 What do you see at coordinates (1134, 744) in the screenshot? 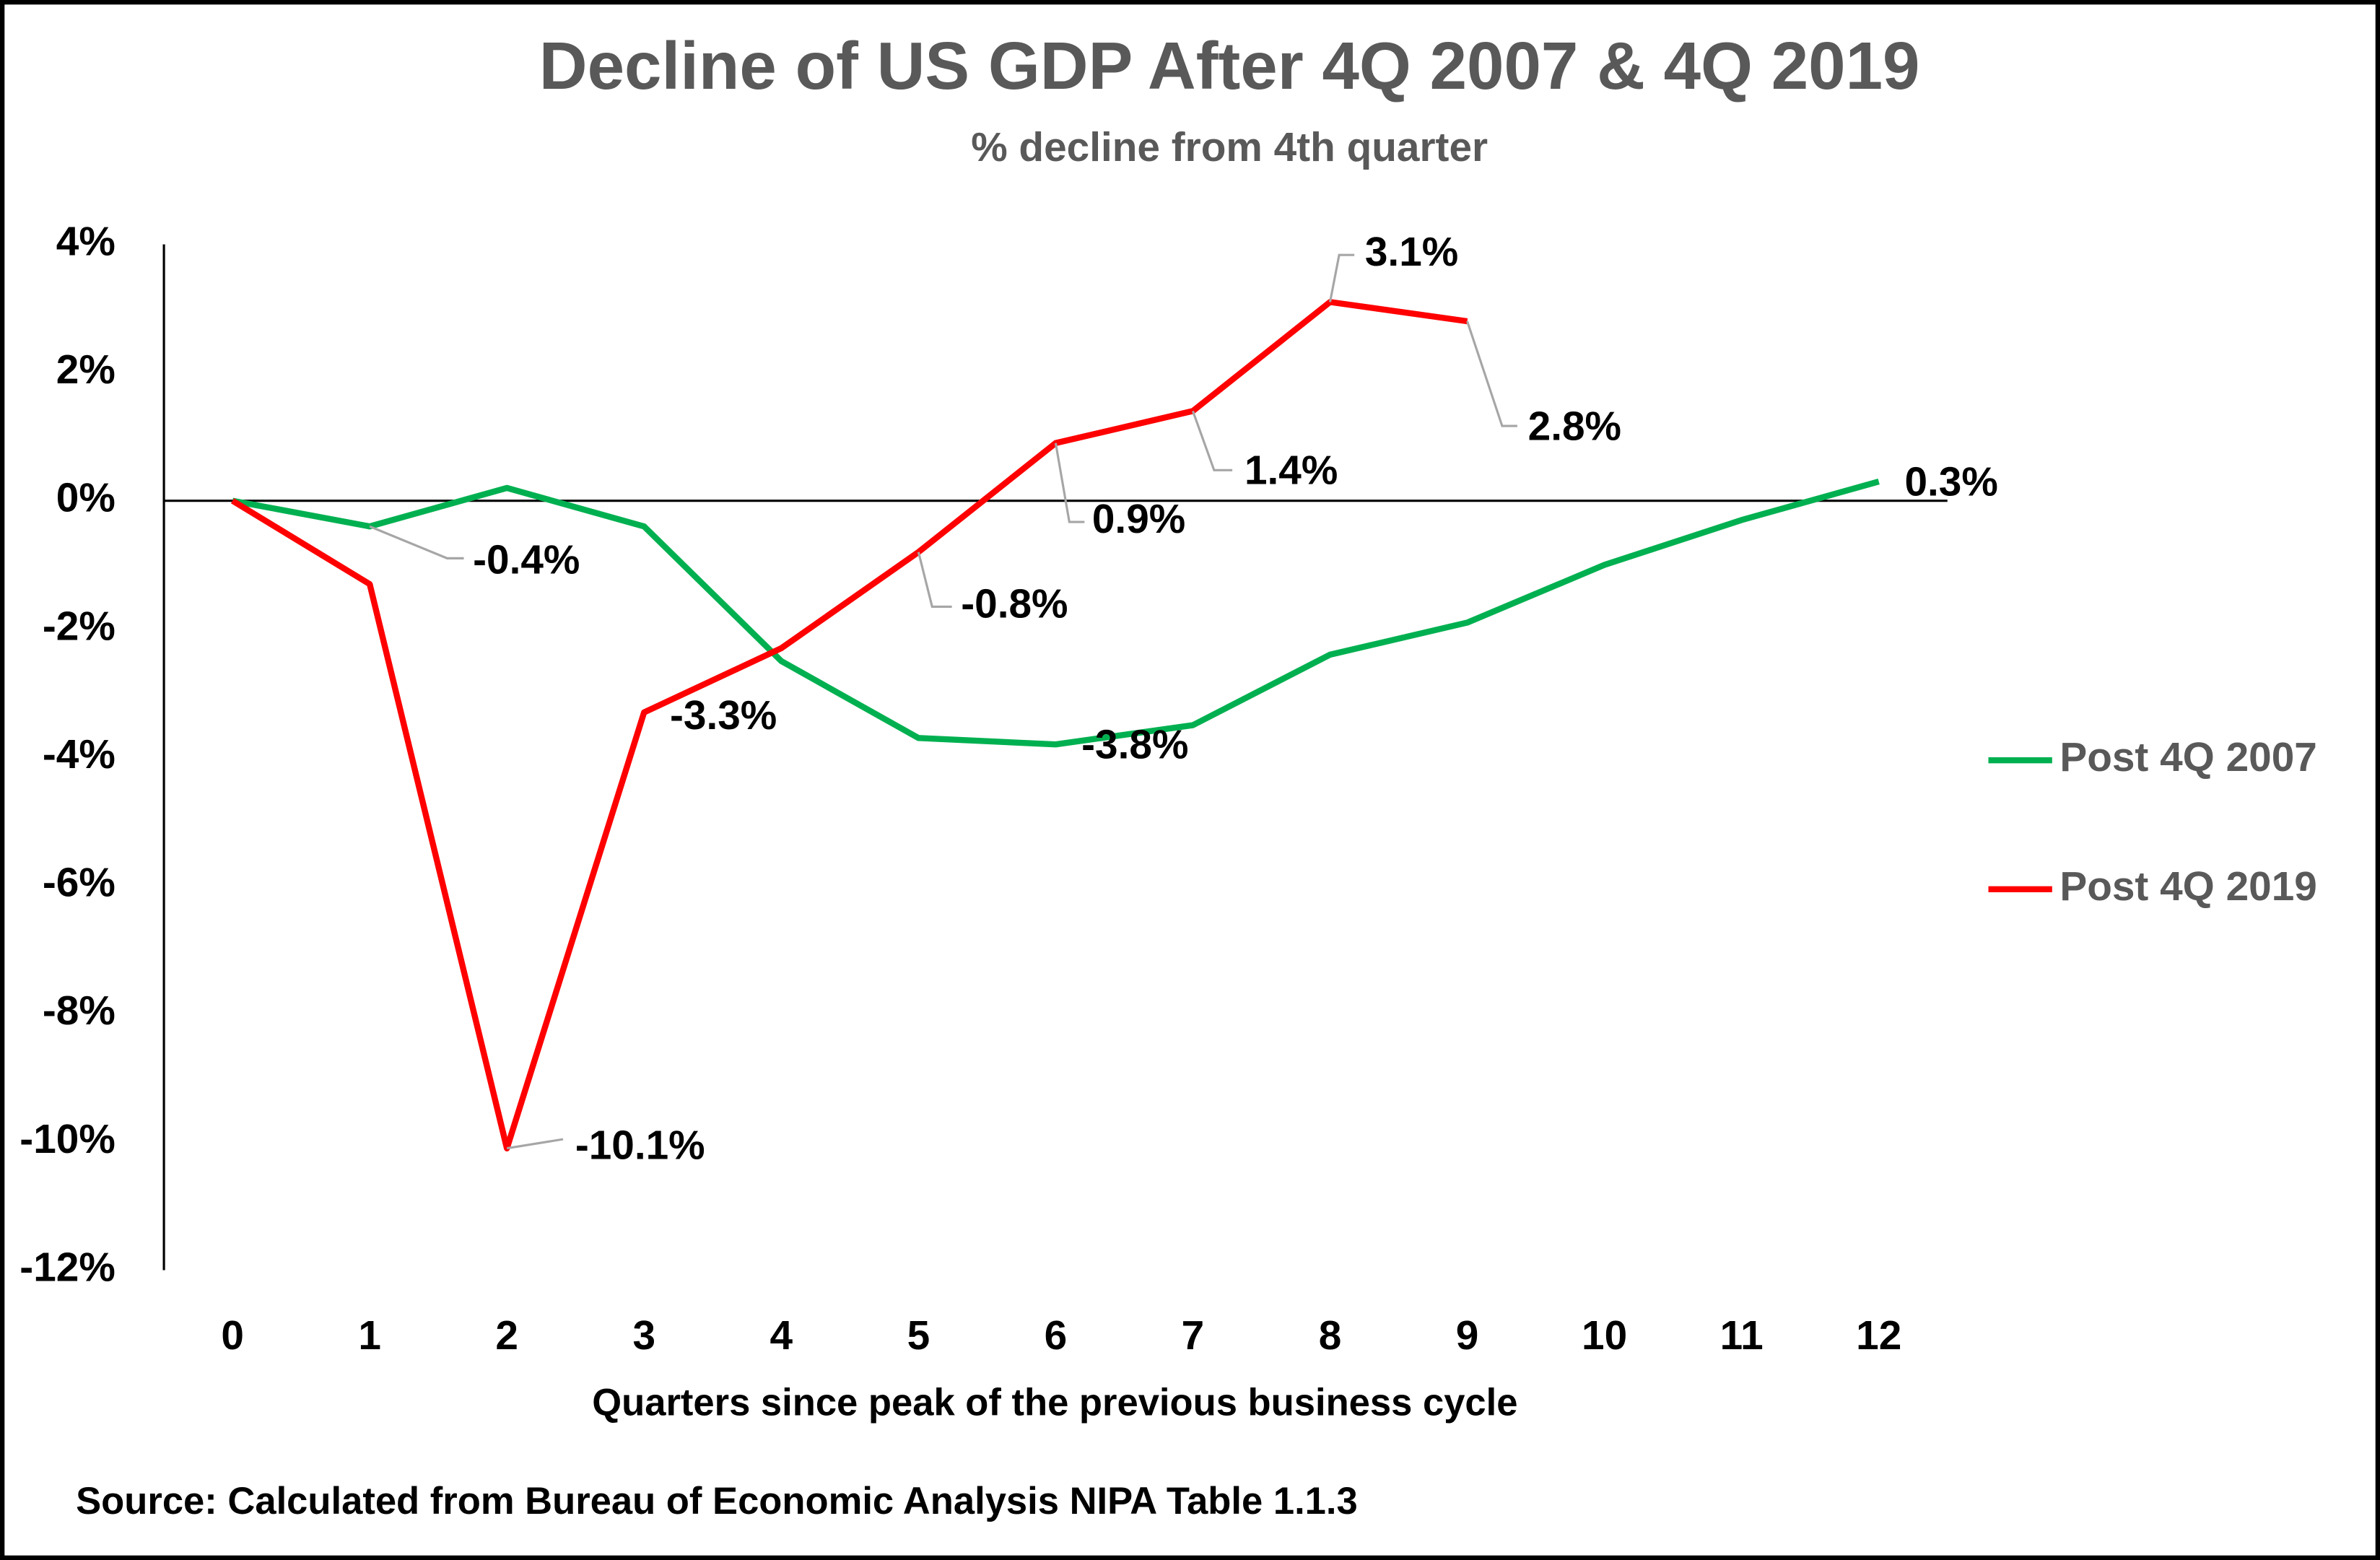
I see `data-label: -3.8%` at bounding box center [1134, 744].